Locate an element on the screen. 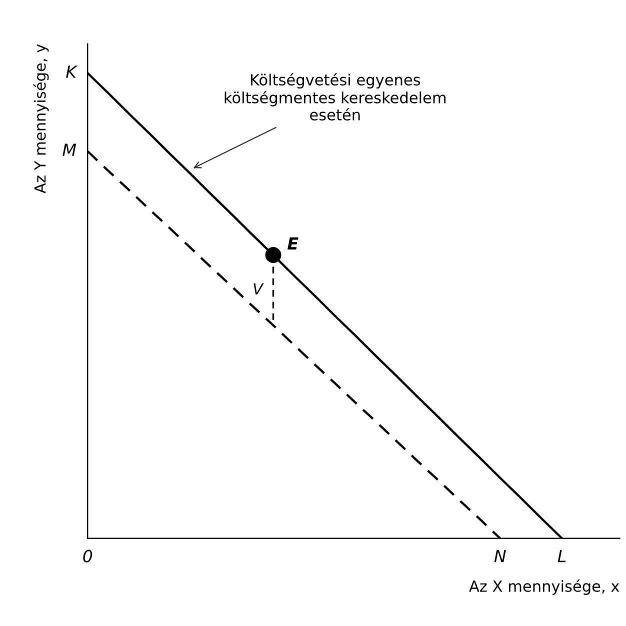 This screenshot has height=626, width=626. x-tick-label: N is located at coordinates (500, 556).